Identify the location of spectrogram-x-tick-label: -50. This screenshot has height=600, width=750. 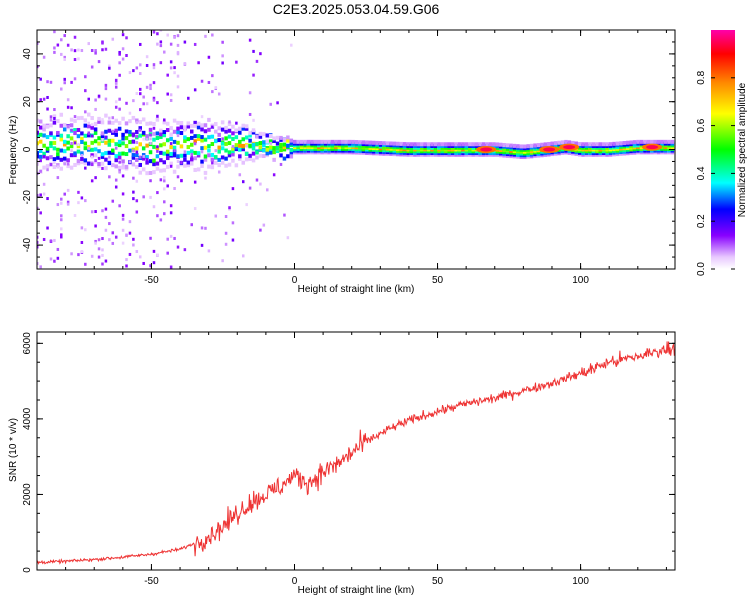
(151, 280).